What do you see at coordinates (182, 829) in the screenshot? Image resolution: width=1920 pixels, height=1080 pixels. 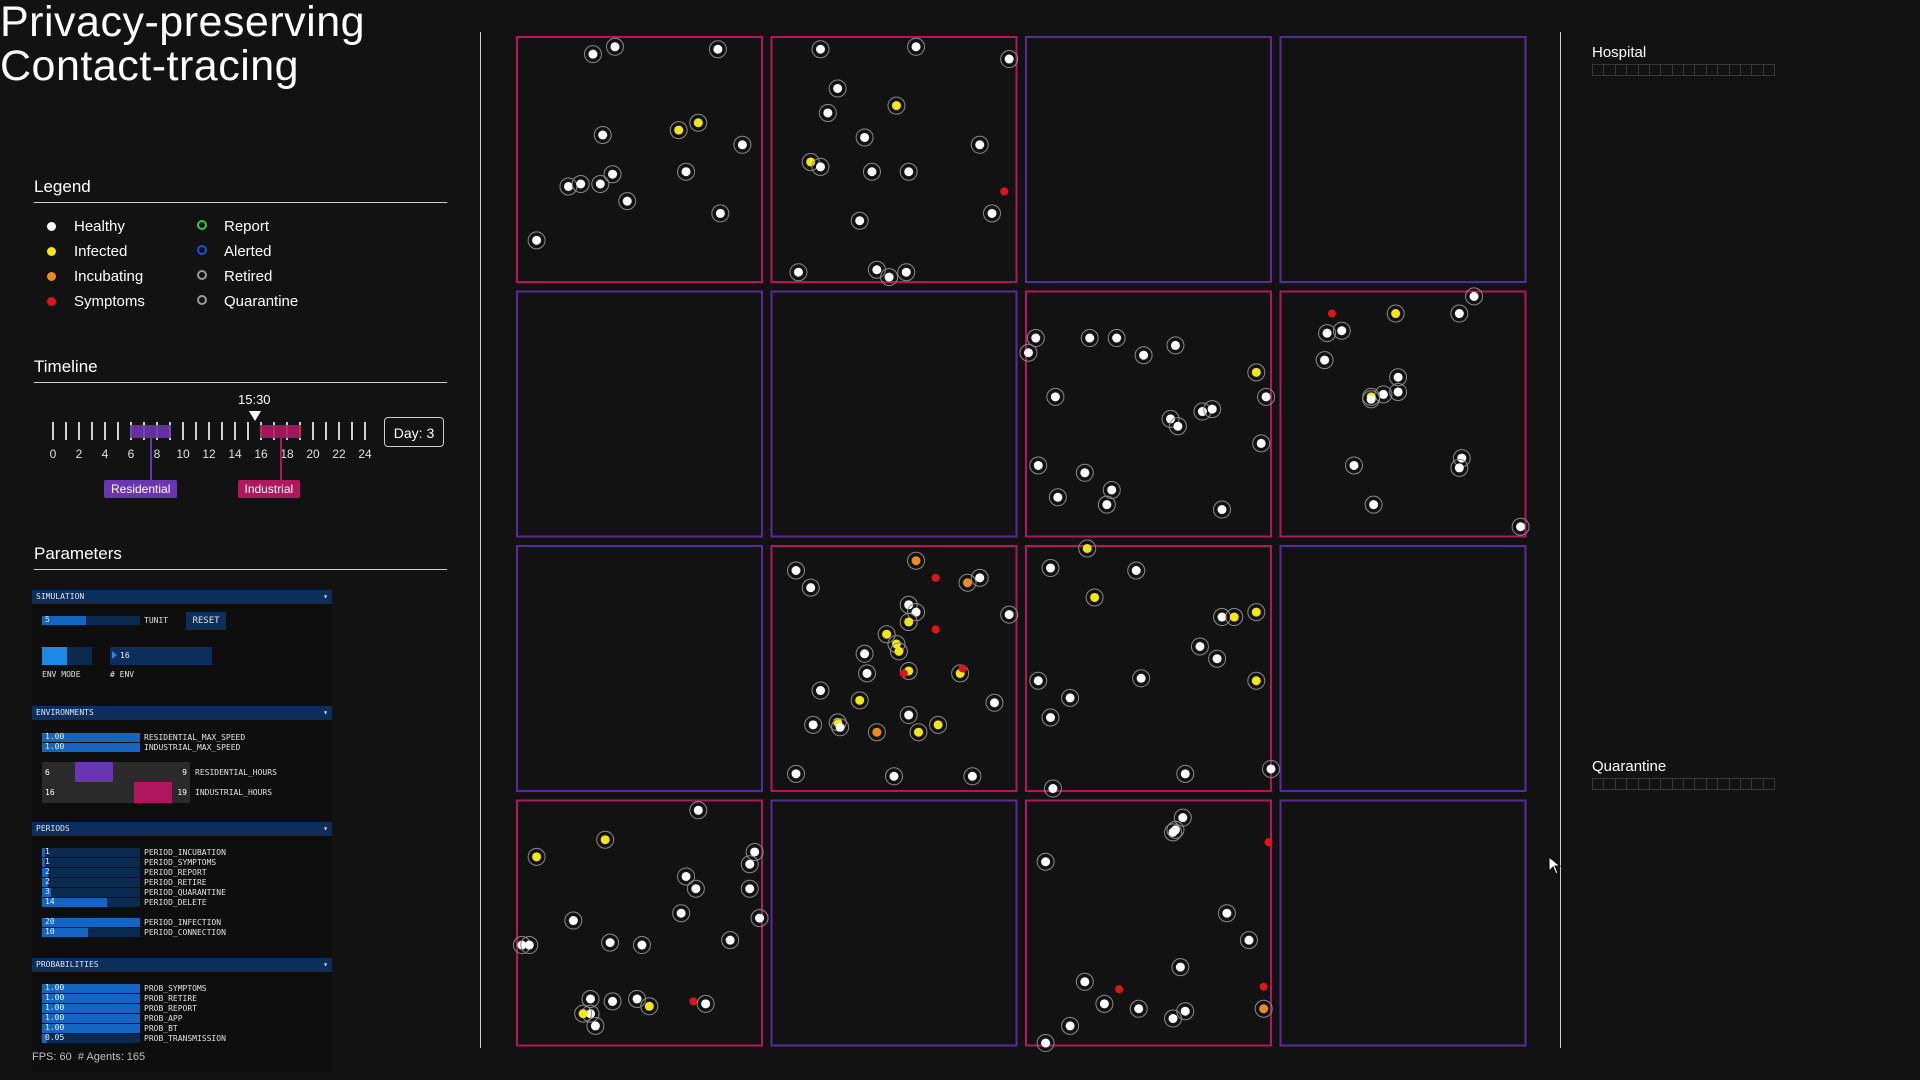 I see `periods-folder: PERIODS ▾` at bounding box center [182, 829].